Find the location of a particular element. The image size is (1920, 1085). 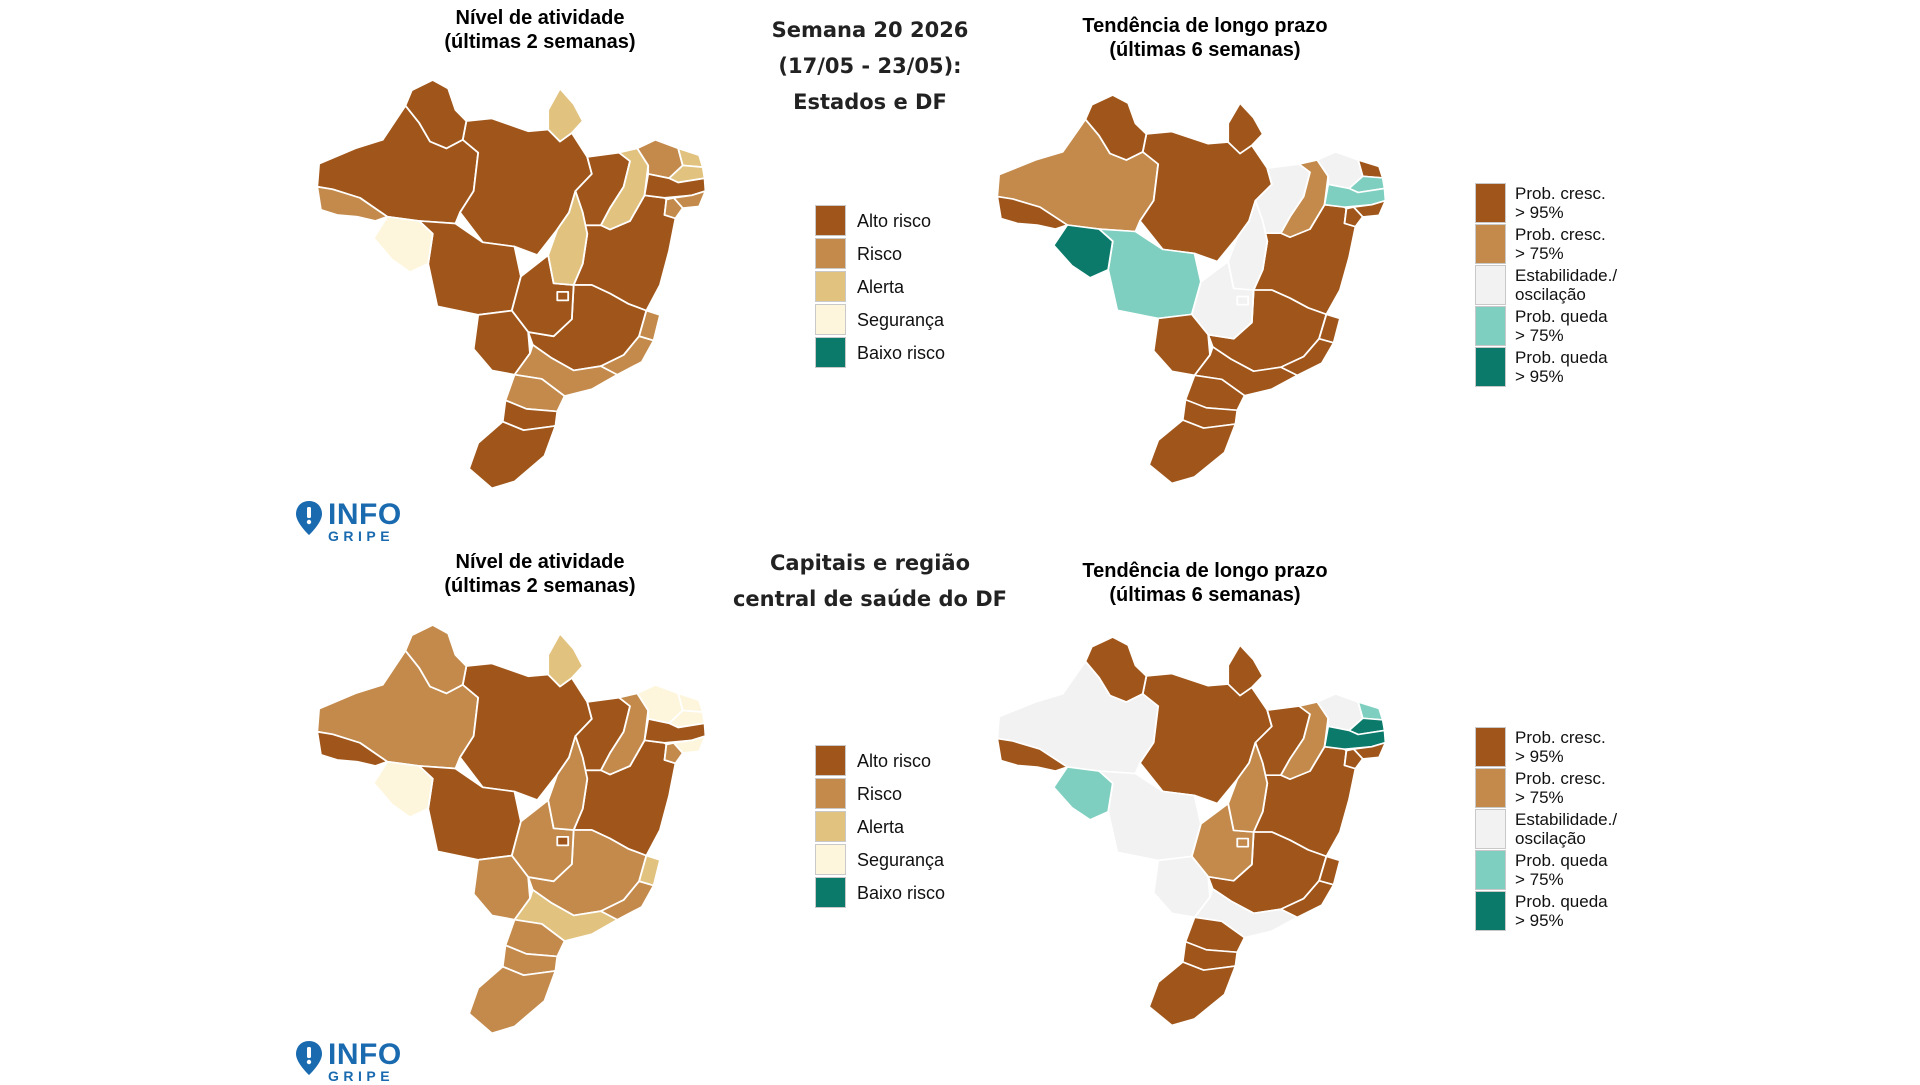

activity-level-map is located at coordinates (511, 284).